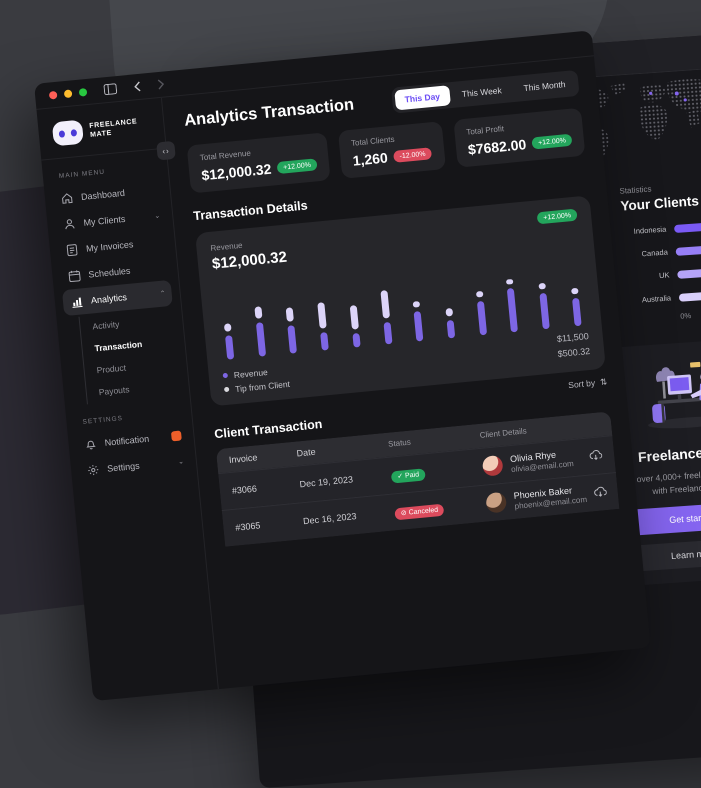 The height and width of the screenshot is (788, 701). What do you see at coordinates (661, 262) in the screenshot?
I see `clients-country-chart: Indonesia Canada UK Australia` at bounding box center [661, 262].